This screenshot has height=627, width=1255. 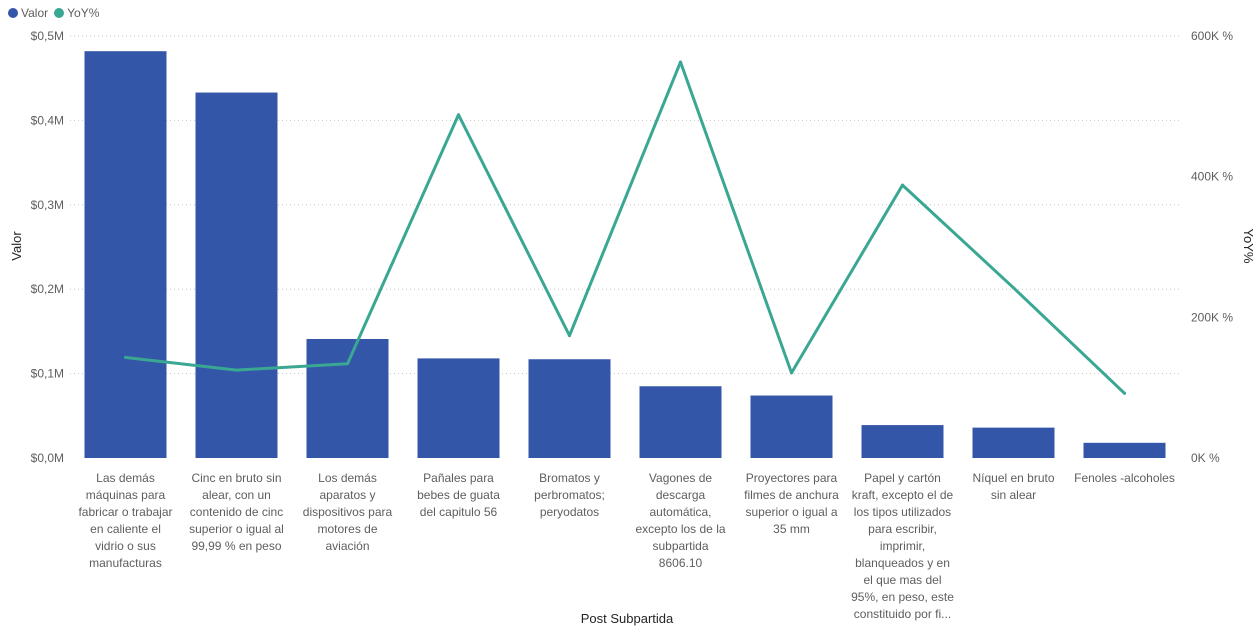 I want to click on category-label: Fenoles -alcoholes, so click(x=1124, y=478).